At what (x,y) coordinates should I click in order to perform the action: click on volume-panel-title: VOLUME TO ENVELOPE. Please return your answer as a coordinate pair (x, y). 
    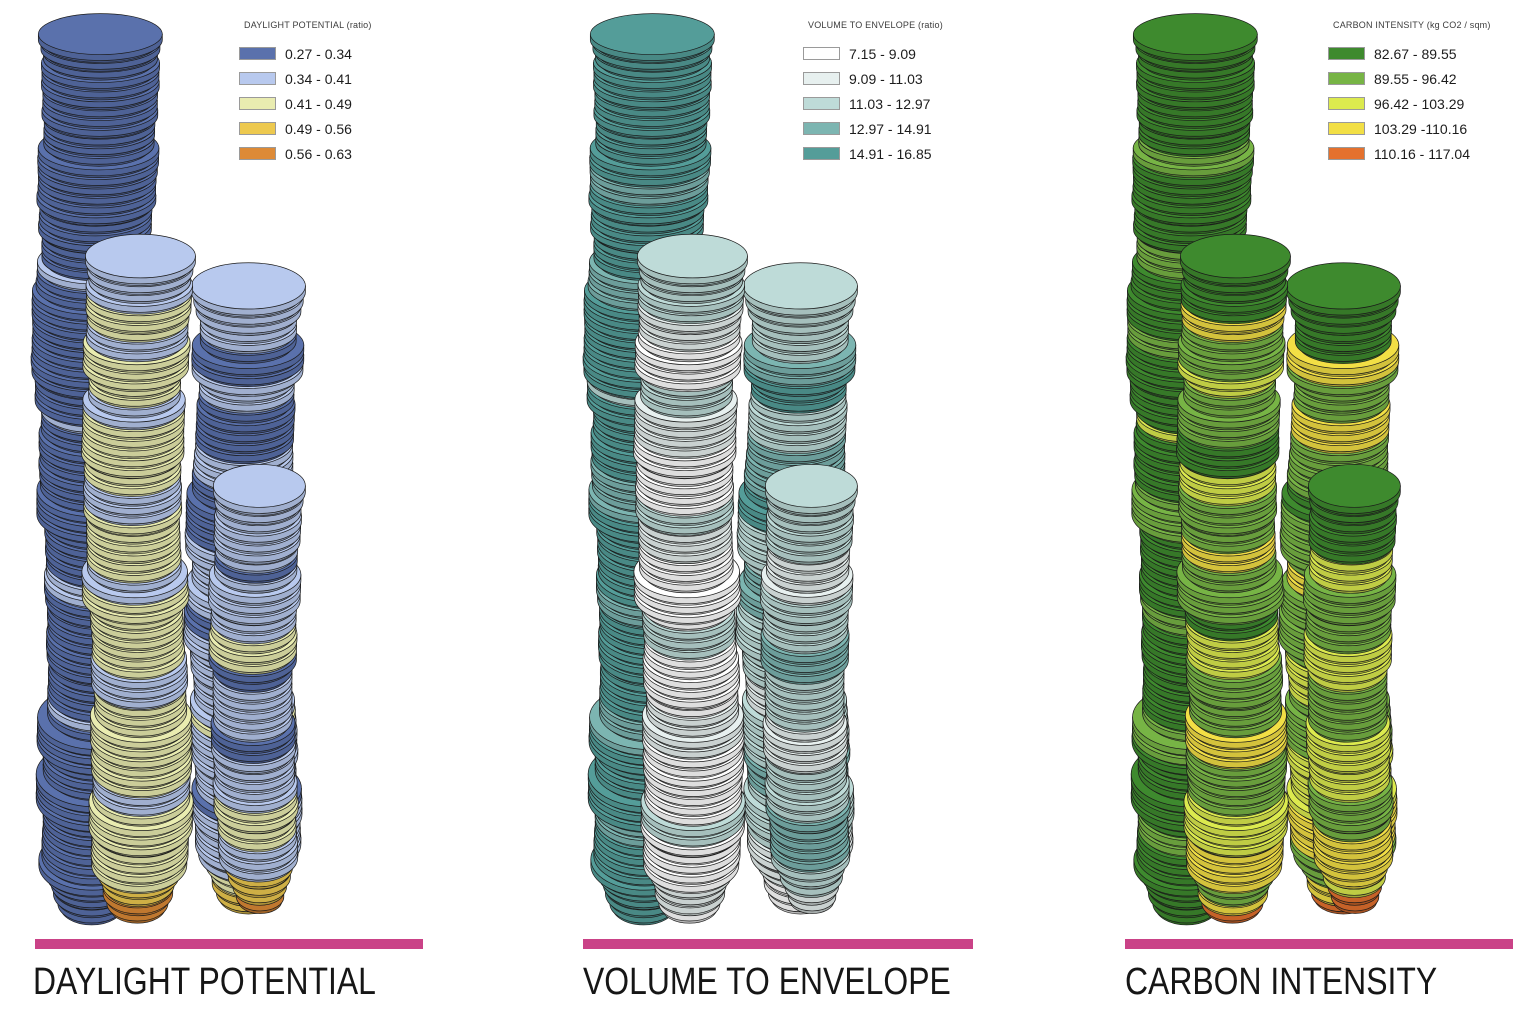
    Looking at the image, I should click on (767, 982).